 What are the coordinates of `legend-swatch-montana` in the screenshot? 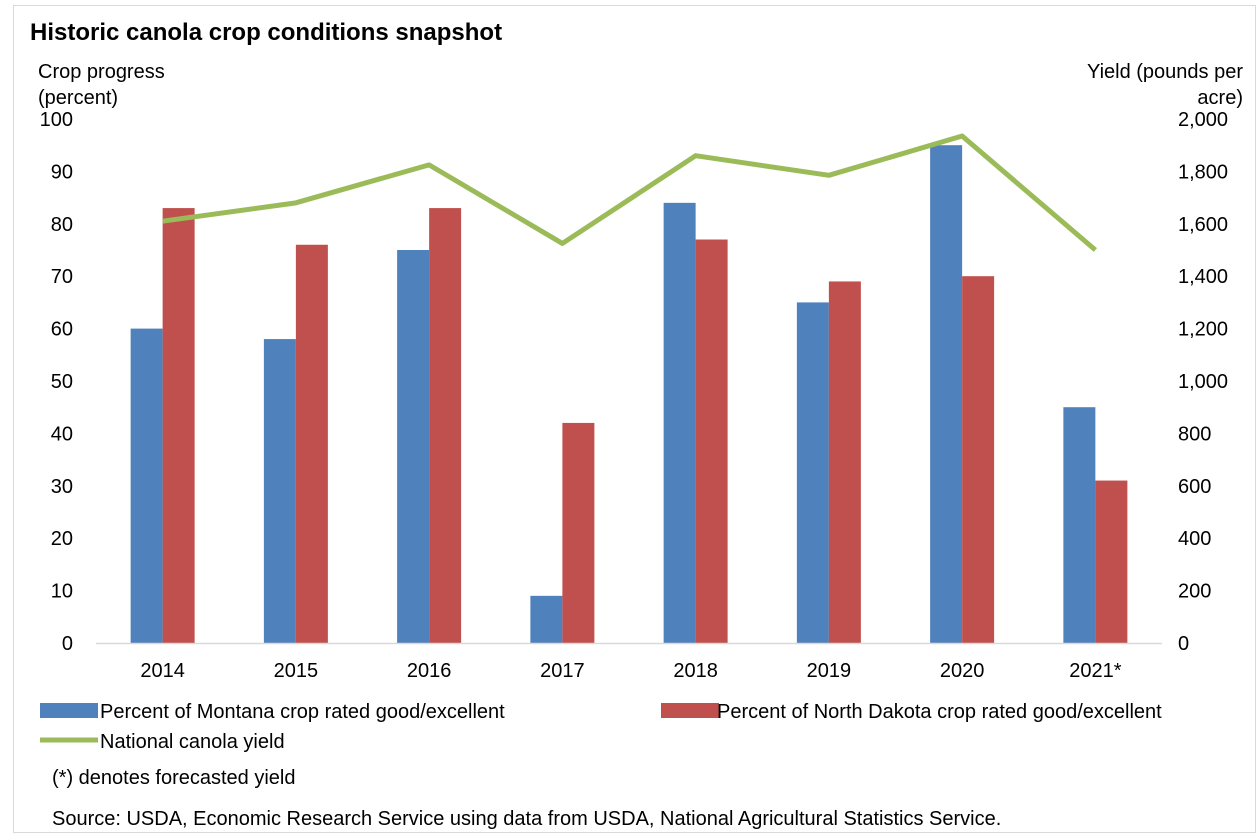 It's located at (69, 710).